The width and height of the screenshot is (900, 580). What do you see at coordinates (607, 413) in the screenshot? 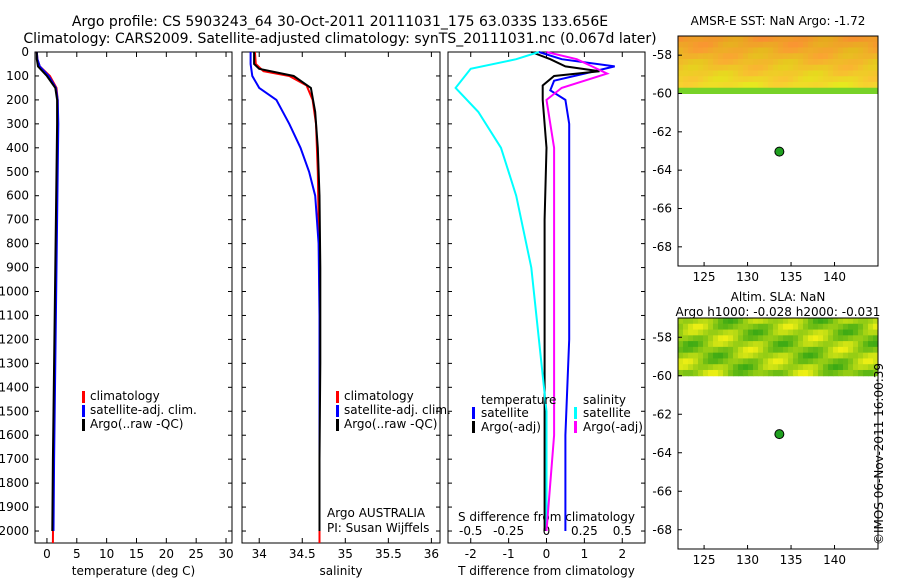
I see `legend-label: satellite` at bounding box center [607, 413].